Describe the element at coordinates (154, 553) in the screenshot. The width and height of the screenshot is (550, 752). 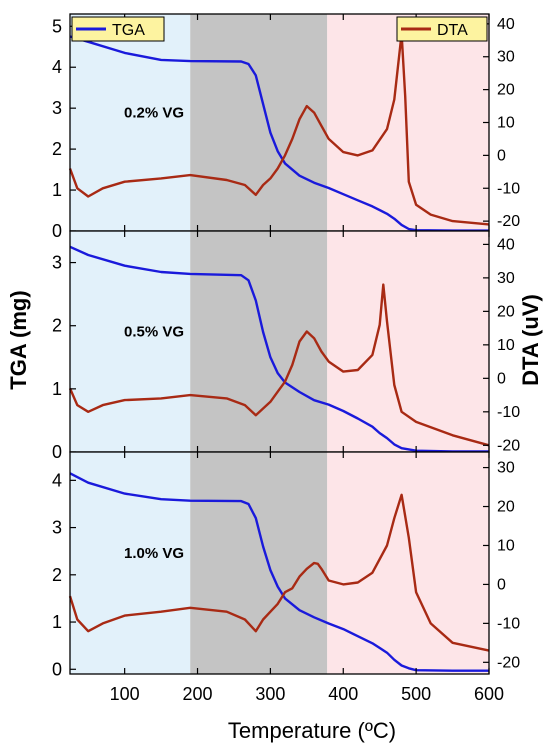
I see `panel-annotation: 1.0% VG` at that location.